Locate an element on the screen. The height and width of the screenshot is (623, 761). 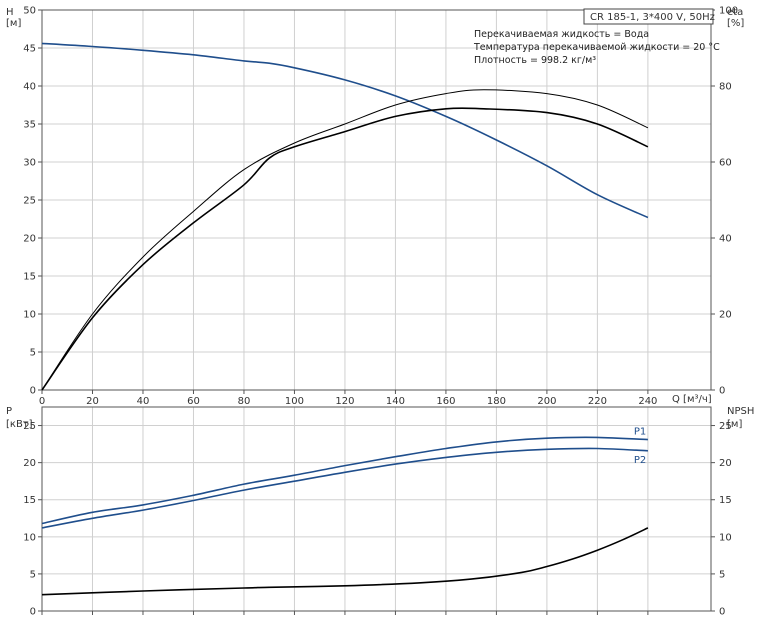
bottom-left-tick-label: 25 is located at coordinates (29, 426).